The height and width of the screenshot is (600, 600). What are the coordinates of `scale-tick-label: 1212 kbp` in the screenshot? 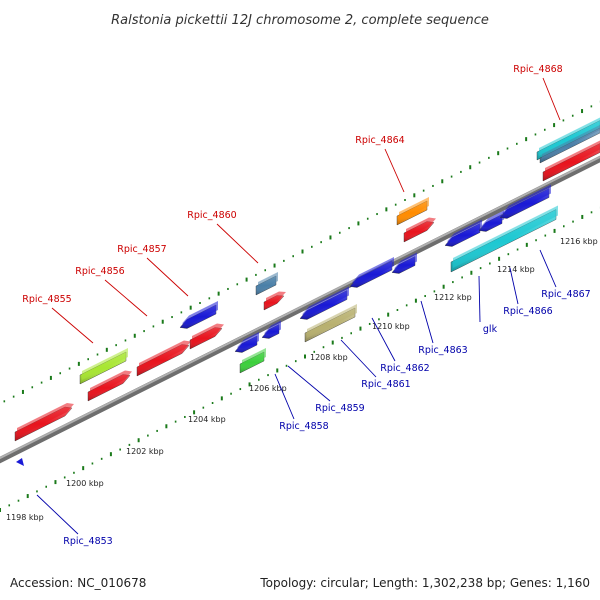 It's located at (453, 297).